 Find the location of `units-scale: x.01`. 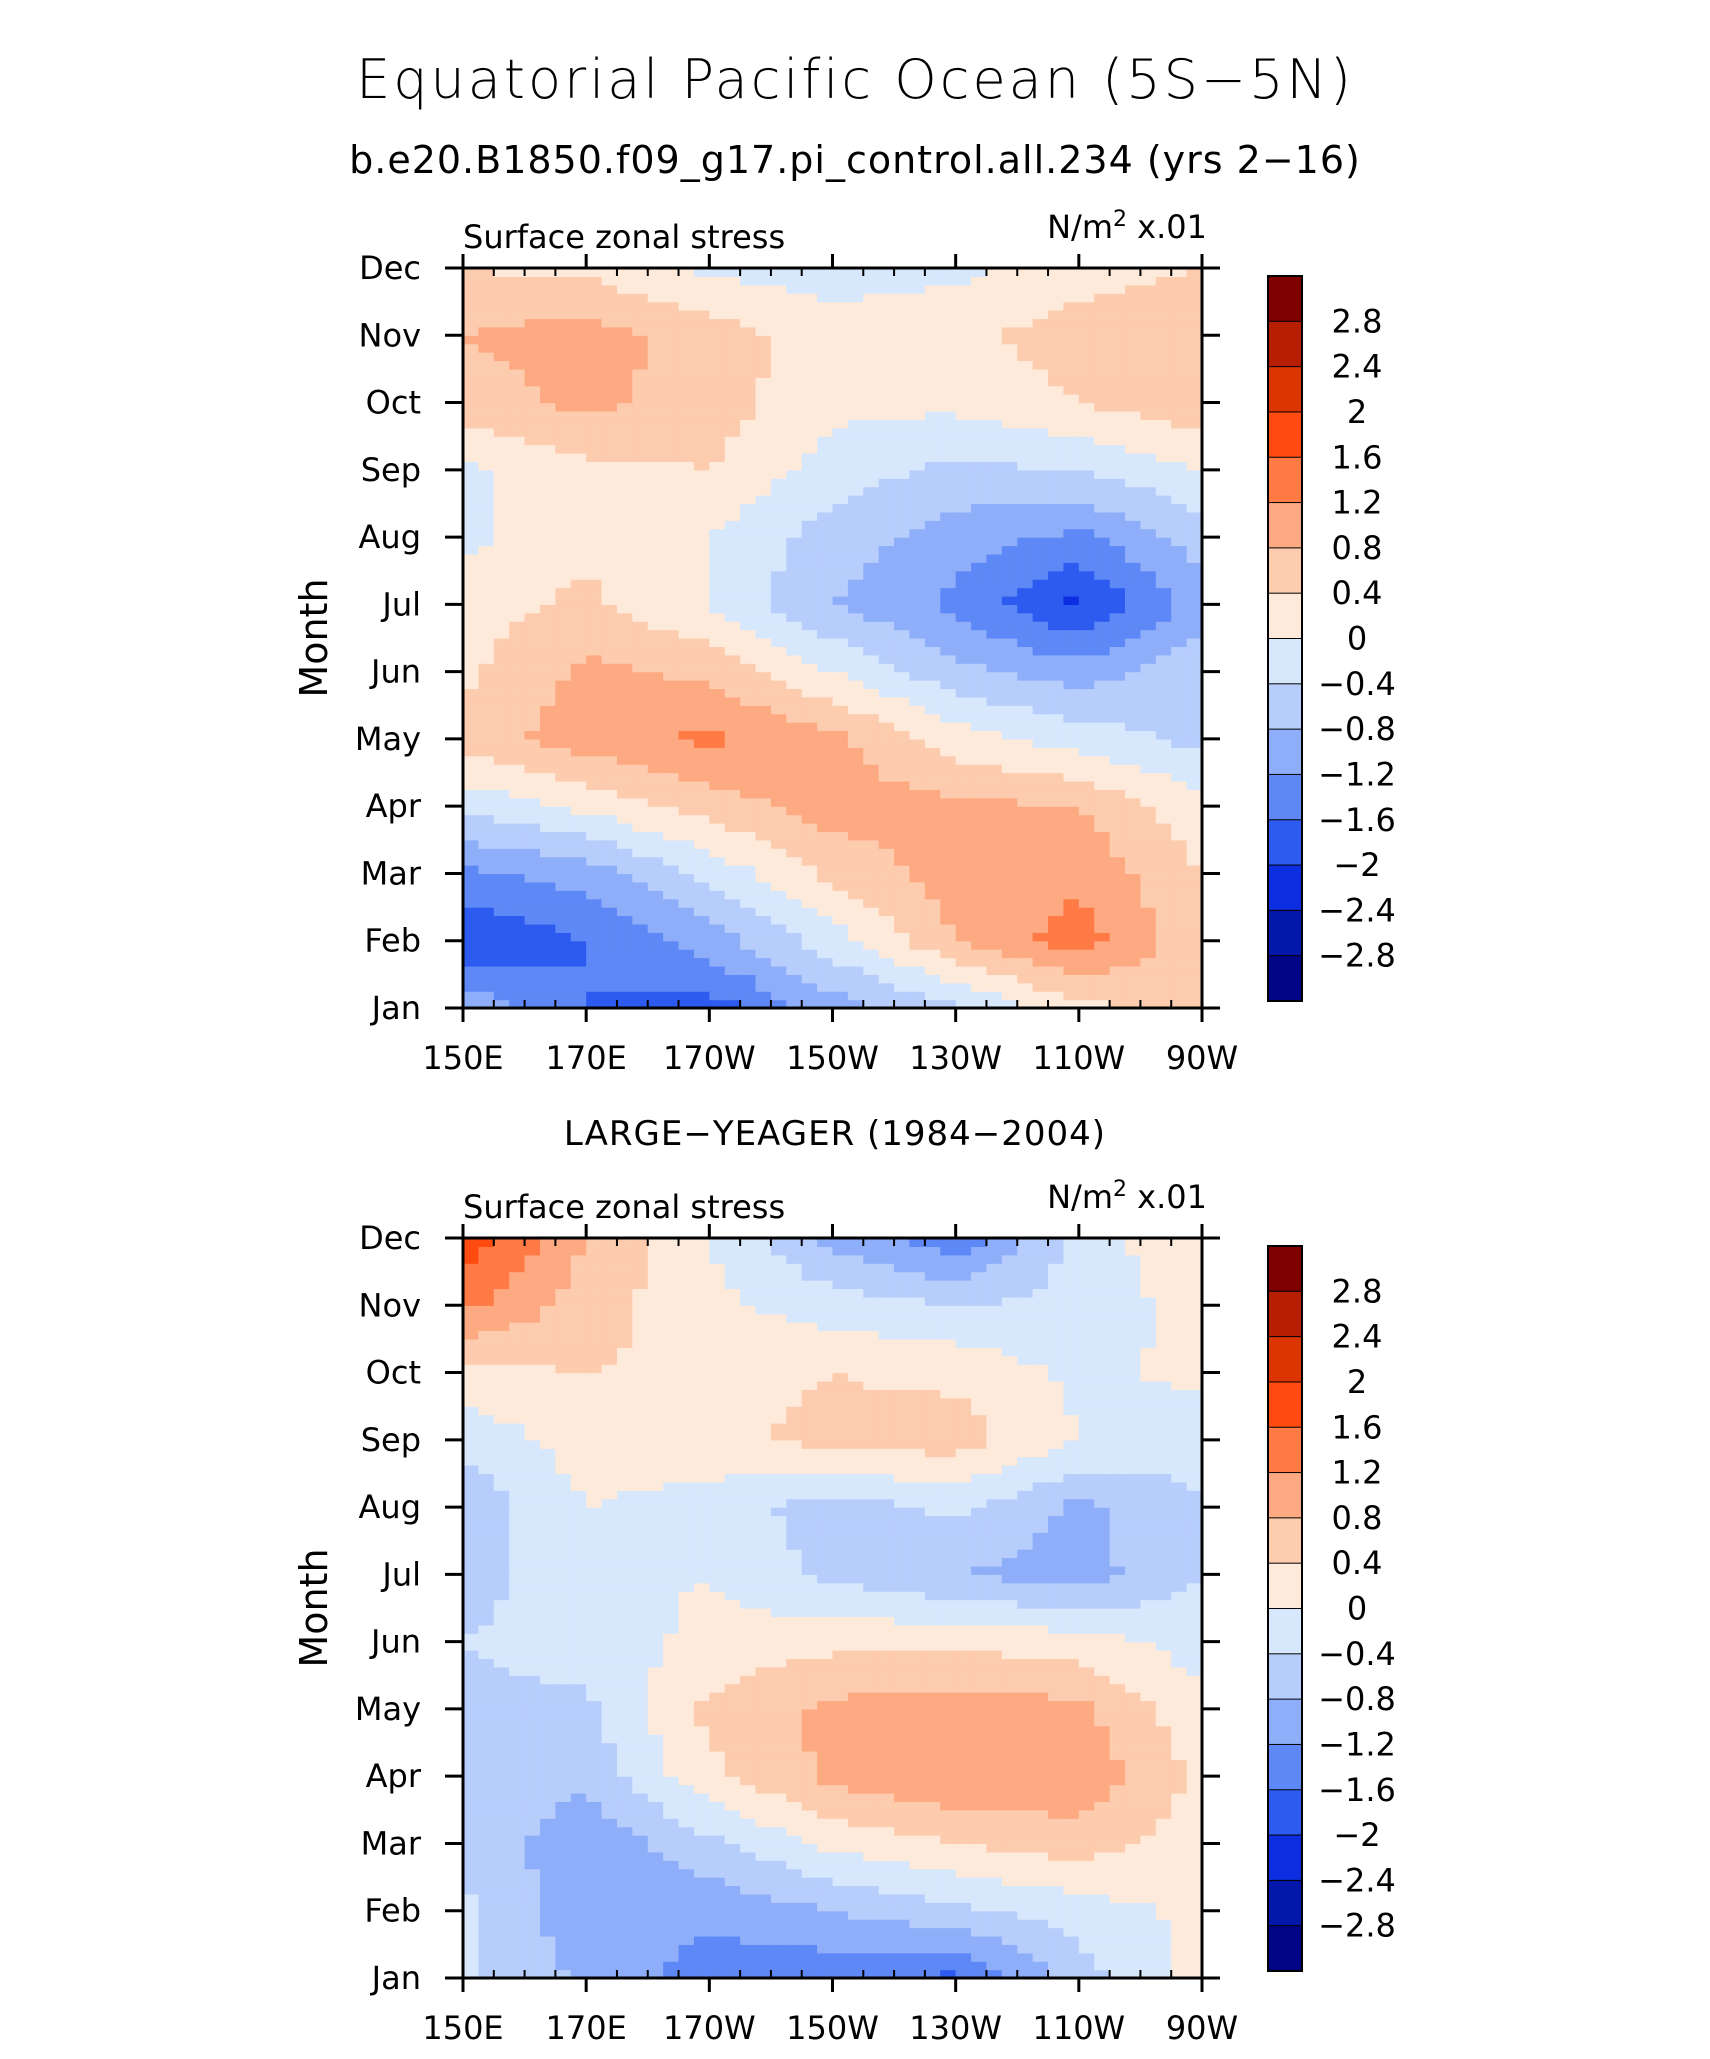

units-scale: x.01 is located at coordinates (1167, 227).